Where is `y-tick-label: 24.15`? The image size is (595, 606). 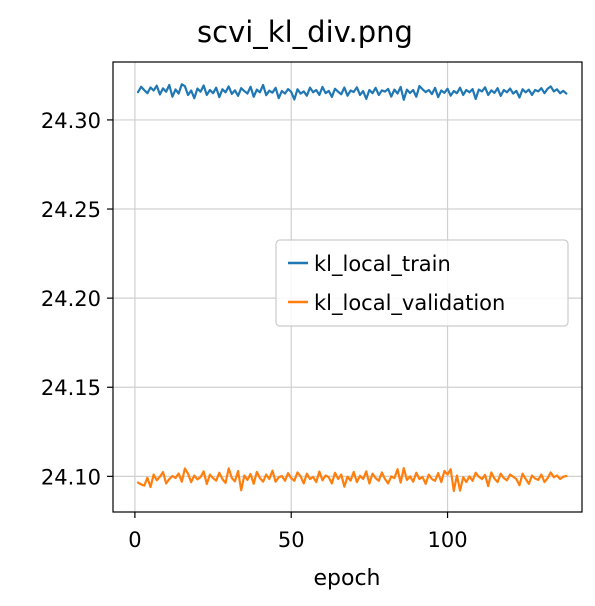 y-tick-label: 24.15 is located at coordinates (71, 388).